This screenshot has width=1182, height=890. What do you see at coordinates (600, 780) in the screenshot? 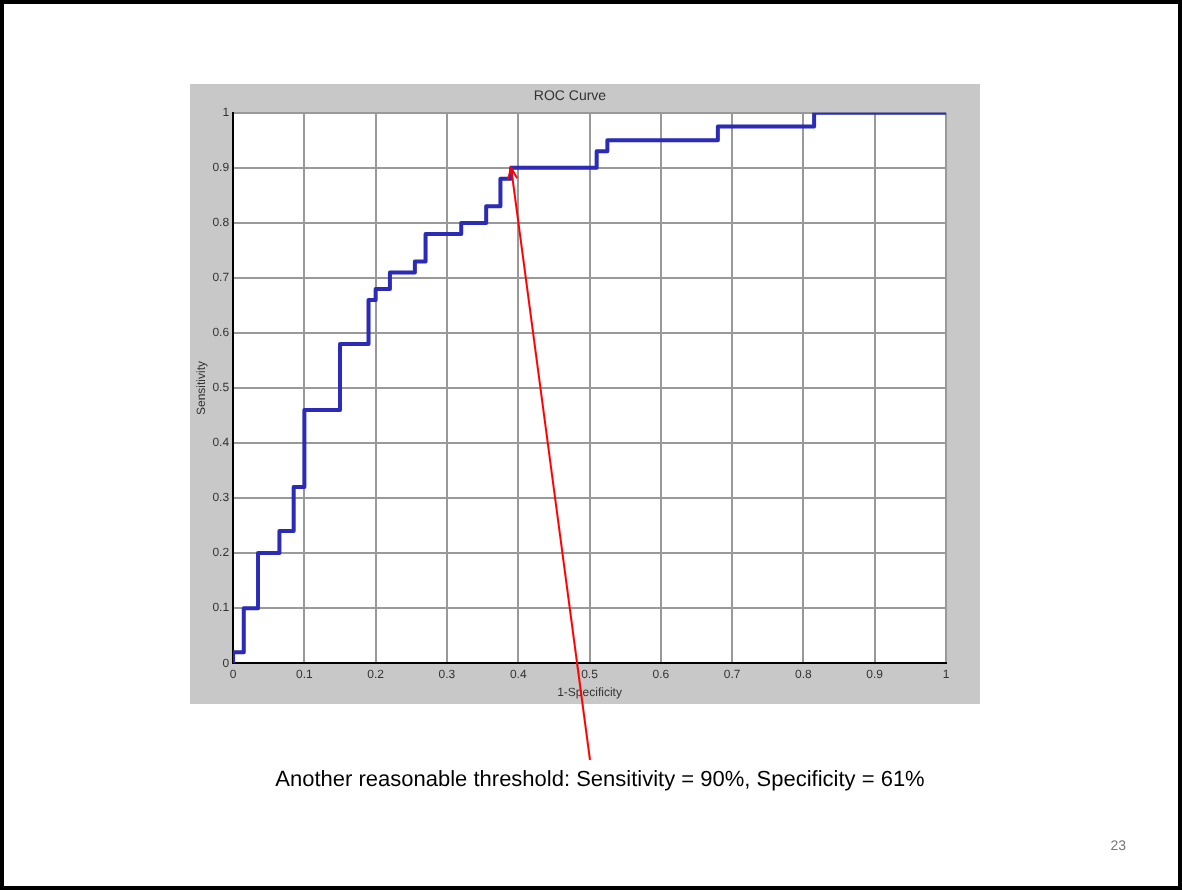
I see `annotation: Another reasonable threshold: Sensitivity = 90%, Specificity = 61%` at bounding box center [600, 780].